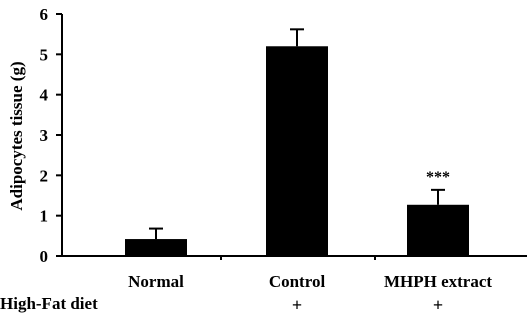 Image resolution: width=531 pixels, height=320 pixels. I want to click on y-axis-label: Adipocytes tissue (g), so click(16, 135).